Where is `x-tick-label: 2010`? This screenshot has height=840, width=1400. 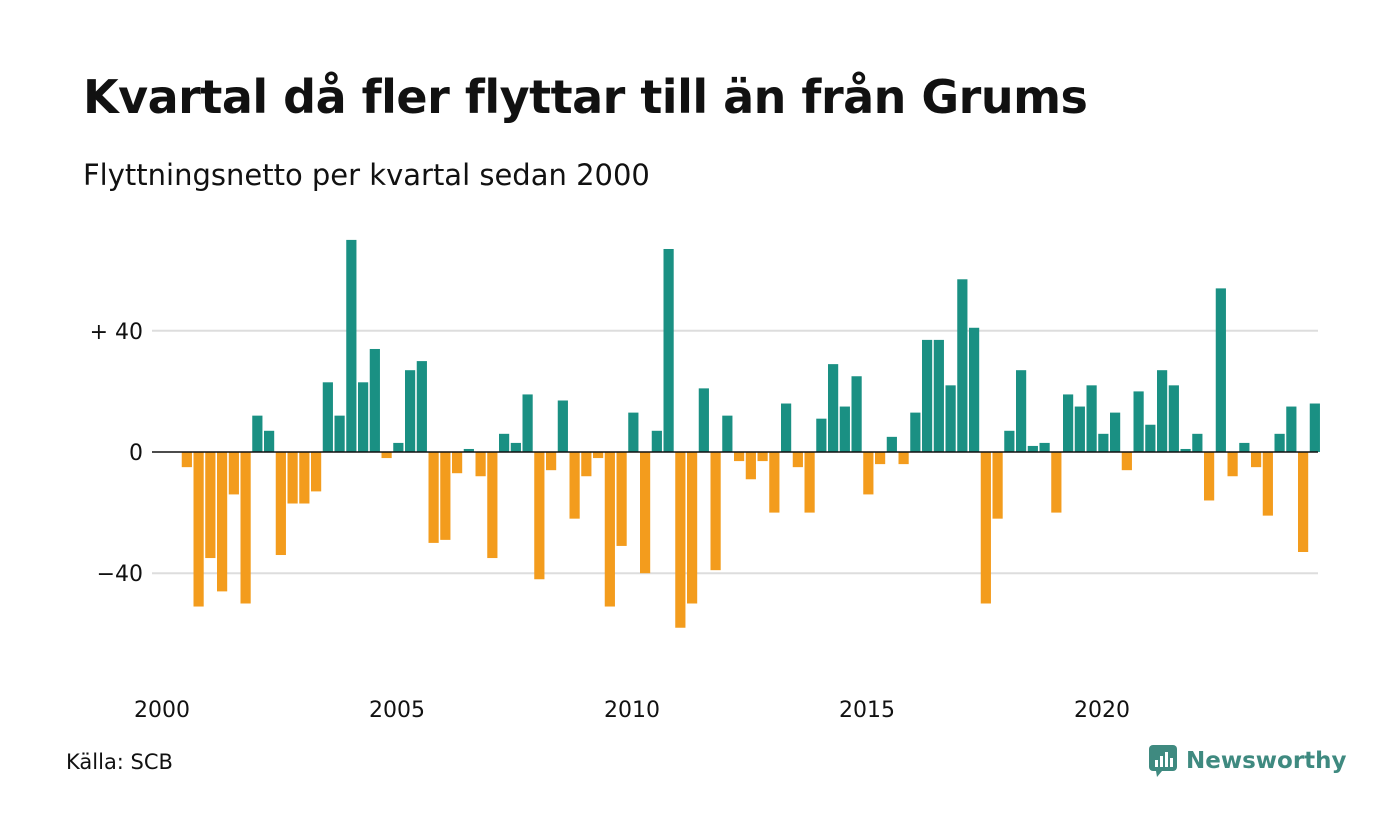
x-tick-label: 2010 is located at coordinates (632, 710).